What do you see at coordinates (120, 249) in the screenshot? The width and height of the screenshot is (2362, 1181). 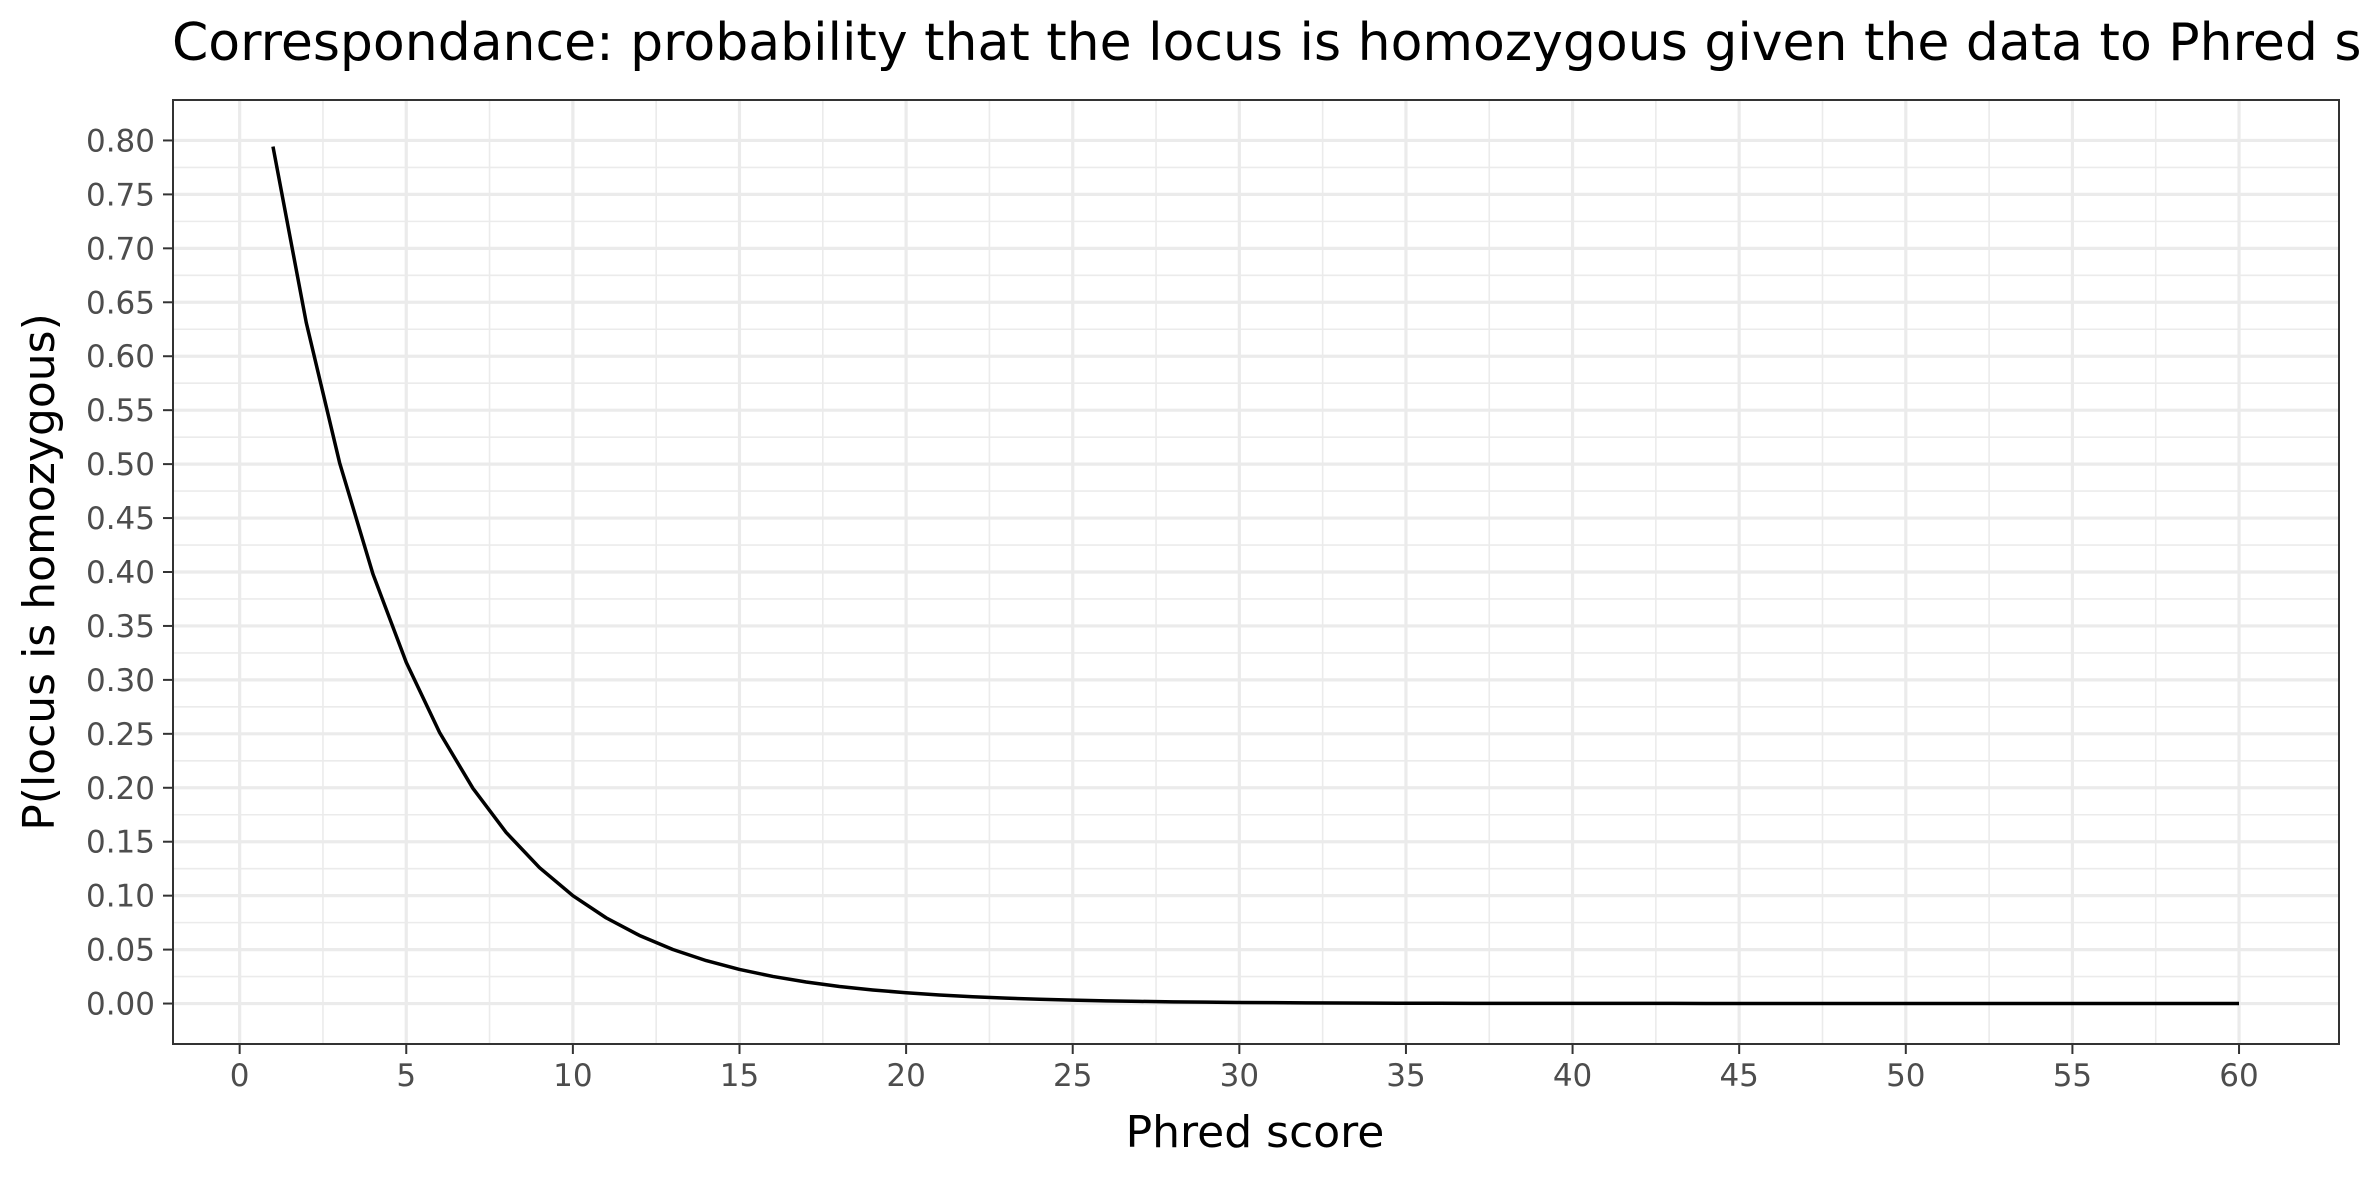 I see `y-tick-label: 0.70` at bounding box center [120, 249].